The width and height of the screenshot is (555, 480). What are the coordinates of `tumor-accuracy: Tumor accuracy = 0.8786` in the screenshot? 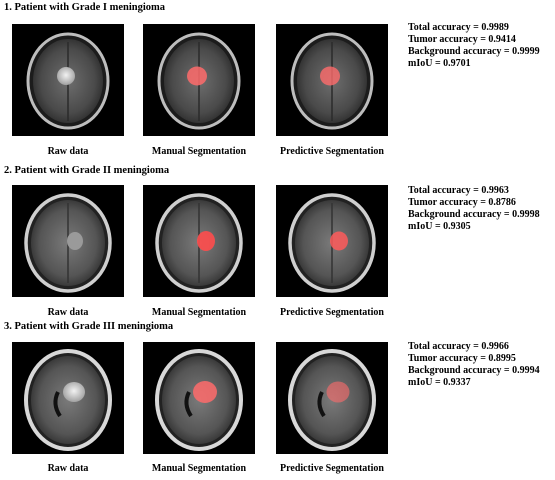 It's located at (462, 202).